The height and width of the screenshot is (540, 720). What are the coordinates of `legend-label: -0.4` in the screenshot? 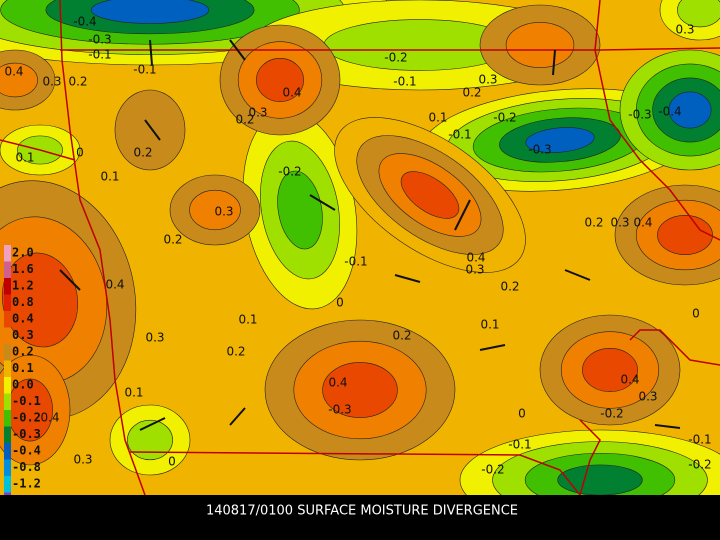 It's located at (26, 451).